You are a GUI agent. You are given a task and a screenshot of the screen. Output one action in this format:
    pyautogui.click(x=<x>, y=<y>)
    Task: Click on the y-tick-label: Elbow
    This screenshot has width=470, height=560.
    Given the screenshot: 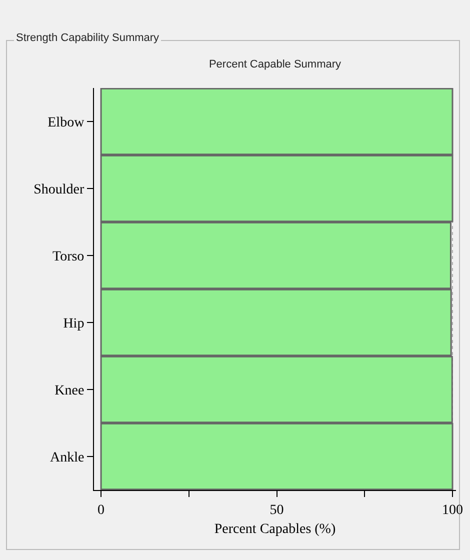 What is the action you would take?
    pyautogui.click(x=67, y=122)
    